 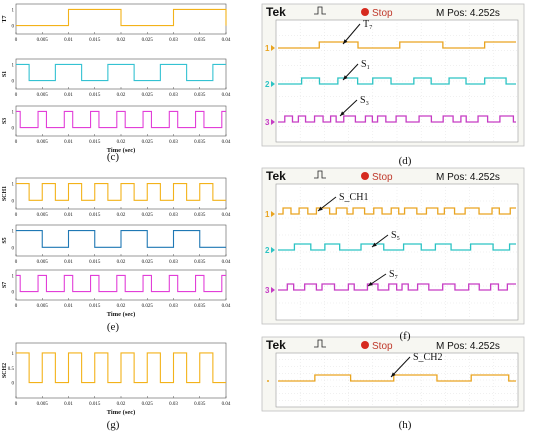 I want to click on trace-s1, so click(x=397, y=81).